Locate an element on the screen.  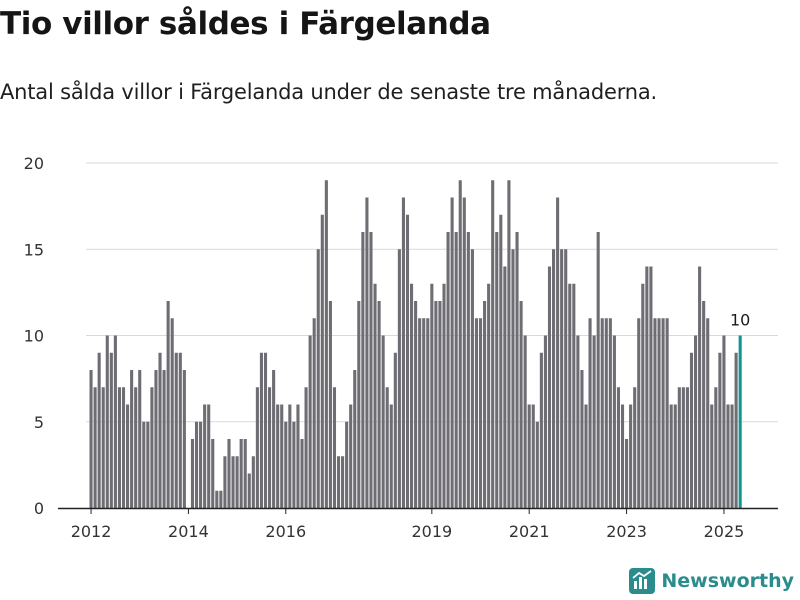
newsworthy-logo-icon is located at coordinates (642, 581).